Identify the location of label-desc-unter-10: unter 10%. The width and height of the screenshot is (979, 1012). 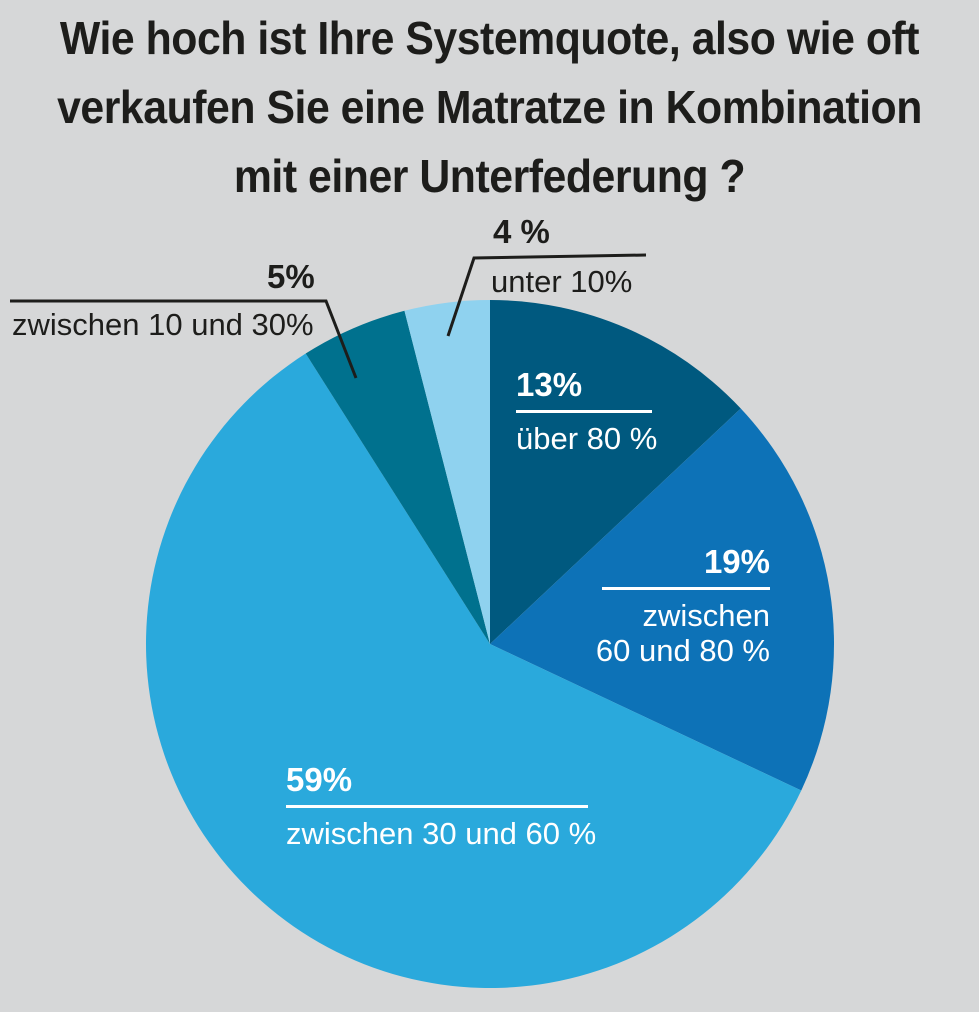
(562, 281).